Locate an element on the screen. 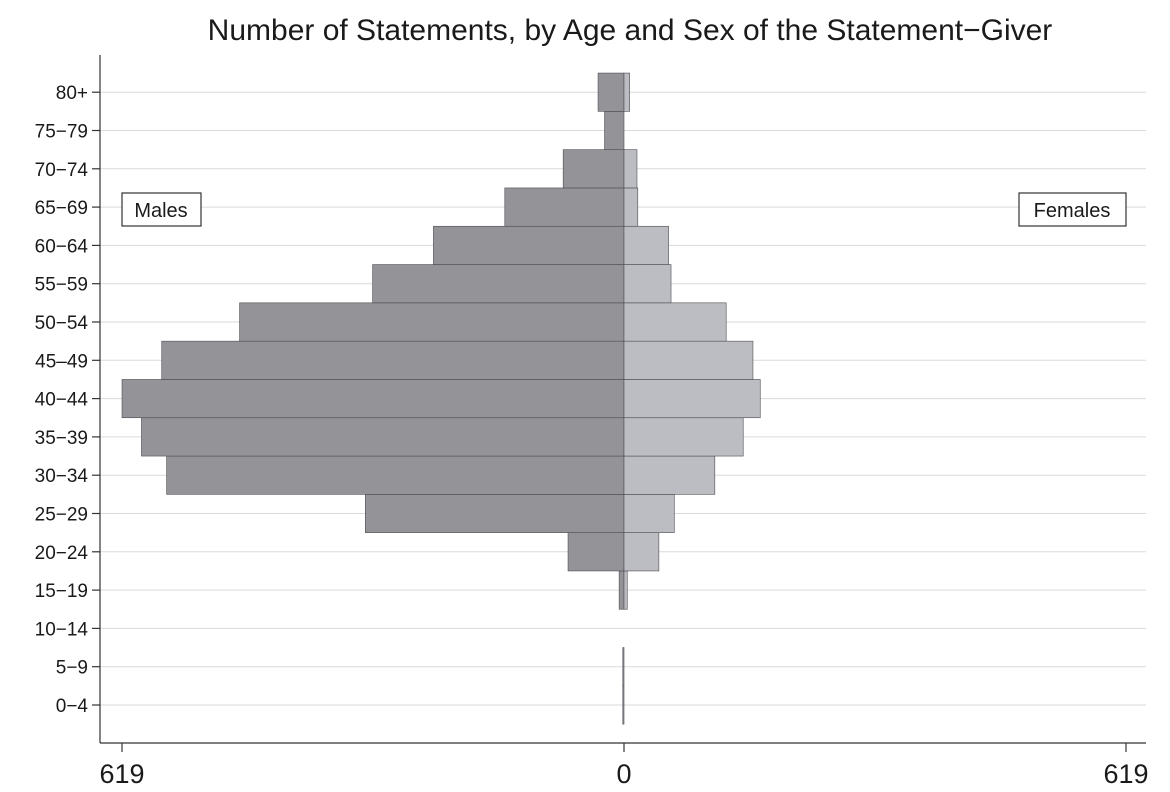 Image resolution: width=1170 pixels, height=792 pixels. legend-females-label: Females is located at coordinates (1072, 211).